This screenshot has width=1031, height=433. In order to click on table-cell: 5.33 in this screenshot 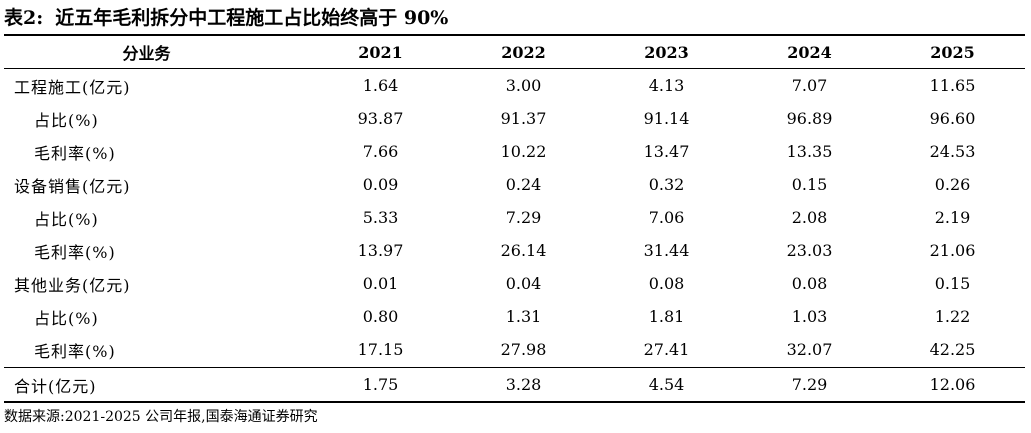, I will do `click(380, 217)`.